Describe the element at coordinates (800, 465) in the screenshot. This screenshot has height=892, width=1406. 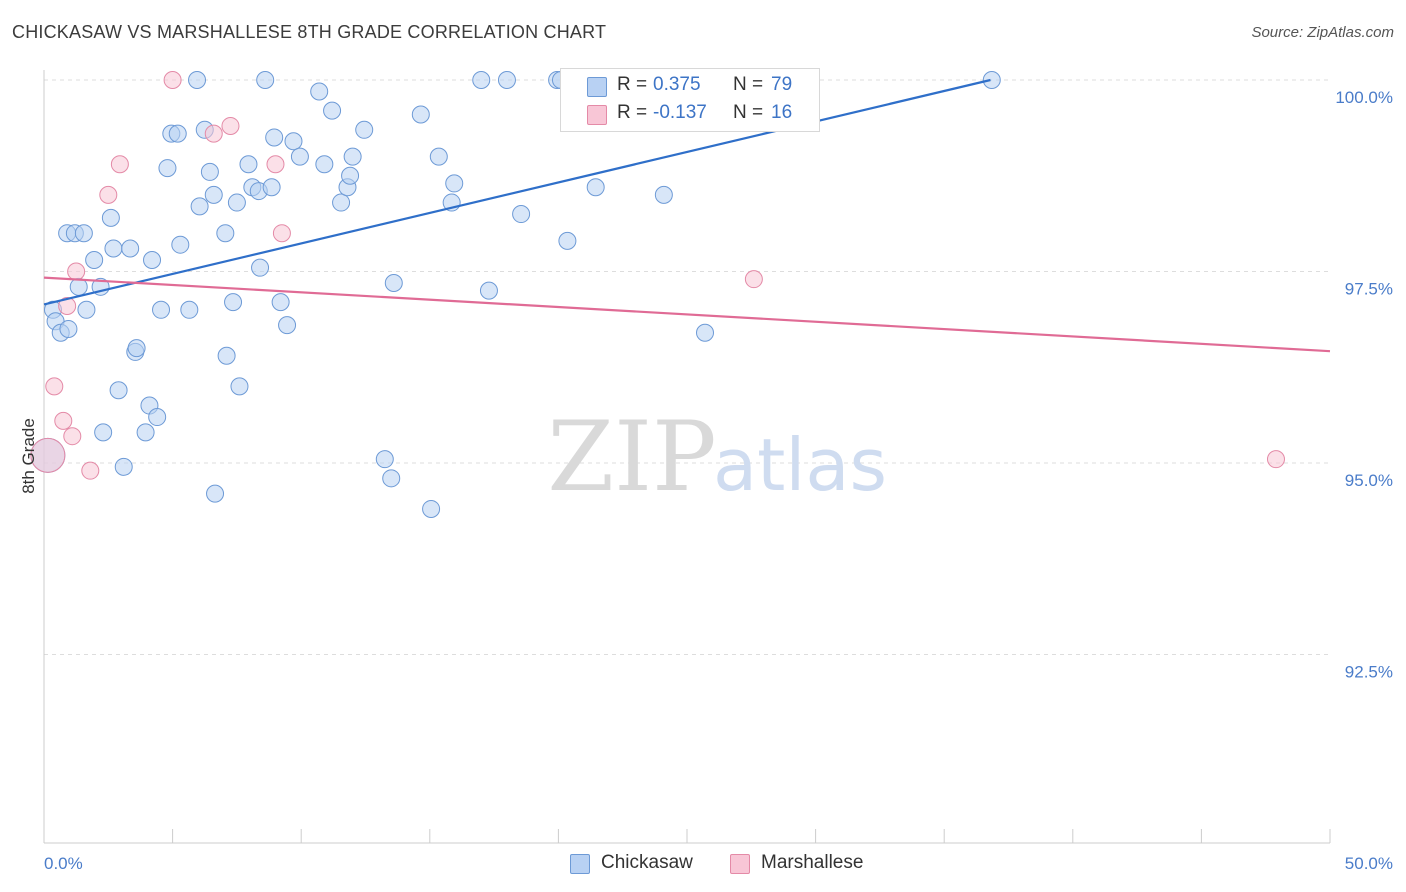
I see `watermark-atlas: atlas` at that location.